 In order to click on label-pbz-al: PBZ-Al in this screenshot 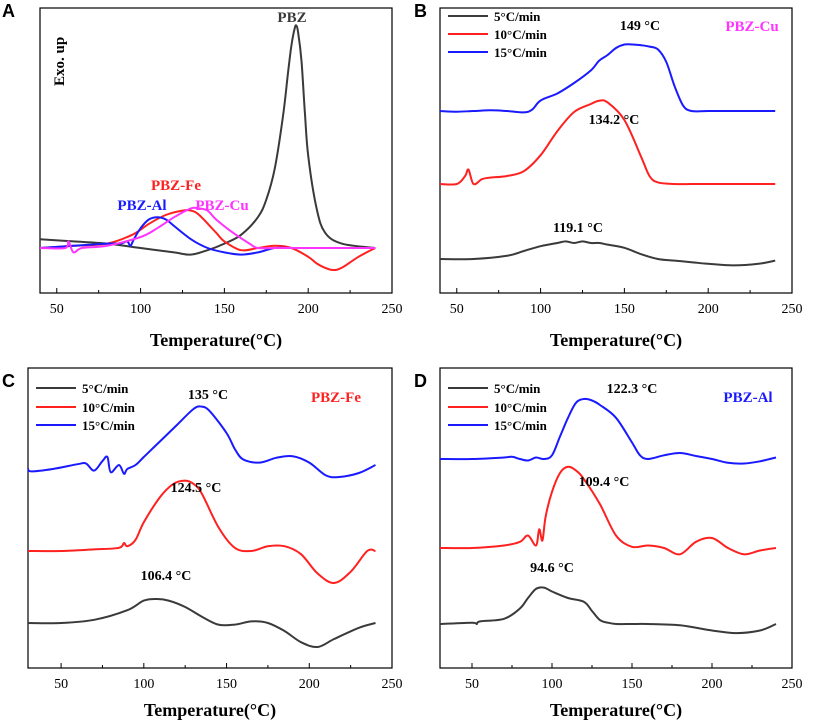, I will do `click(141, 206)`.